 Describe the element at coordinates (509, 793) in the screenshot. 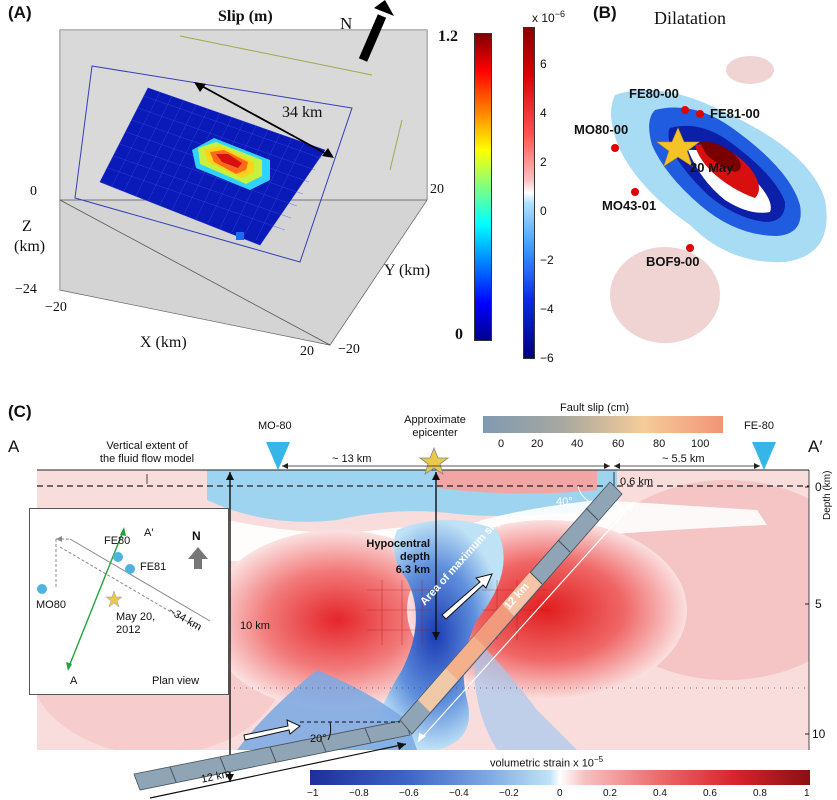

I see `strain-tick: −0.2` at that location.